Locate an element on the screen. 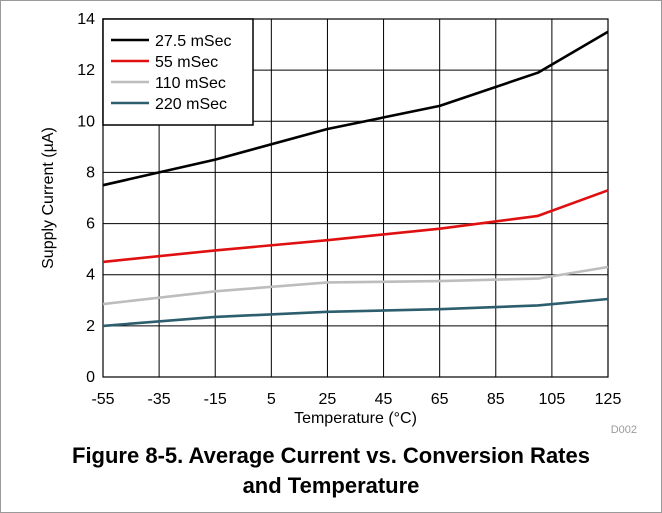 The image size is (662, 513). legend: 27.5 mSec 55 mSec 110 mSec 220 mSec is located at coordinates (178, 72).